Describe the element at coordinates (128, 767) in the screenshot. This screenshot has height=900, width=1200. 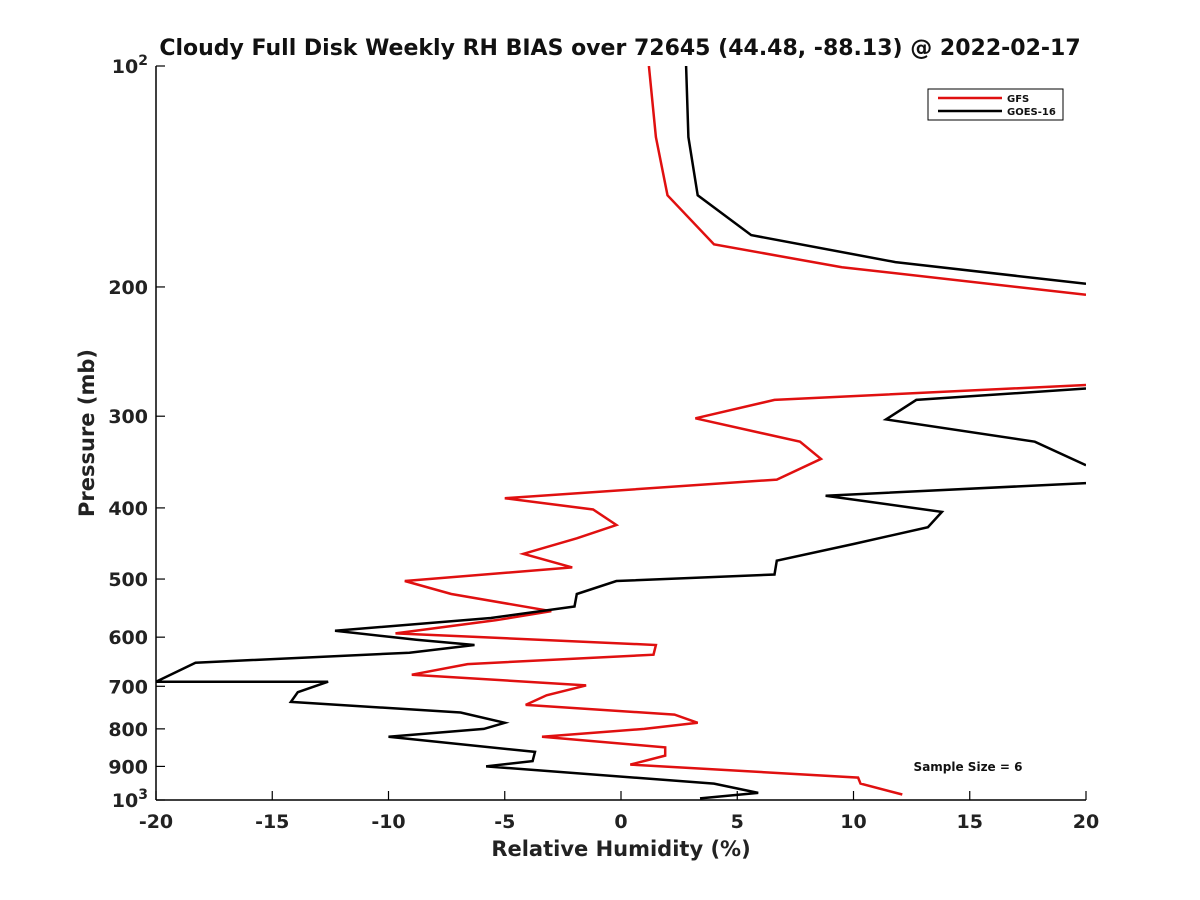
I see `y-tick-label: 900` at that location.